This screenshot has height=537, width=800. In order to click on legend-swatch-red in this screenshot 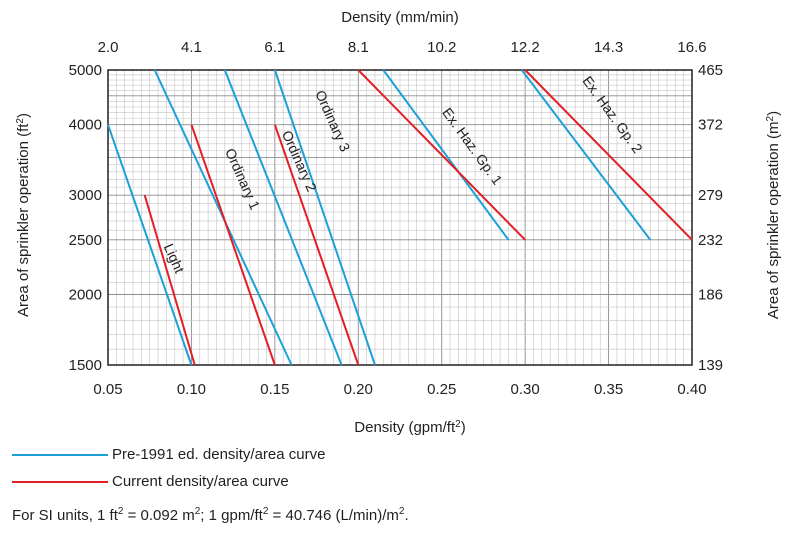, I will do `click(60, 481)`.